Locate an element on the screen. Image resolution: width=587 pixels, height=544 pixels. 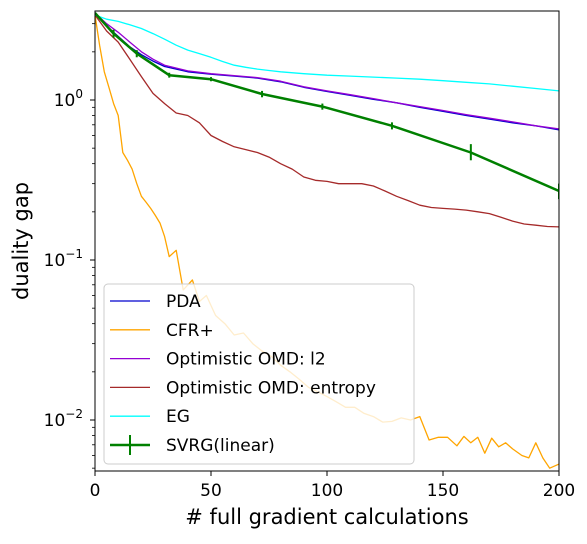
x-tick-label: 100 is located at coordinates (327, 491).